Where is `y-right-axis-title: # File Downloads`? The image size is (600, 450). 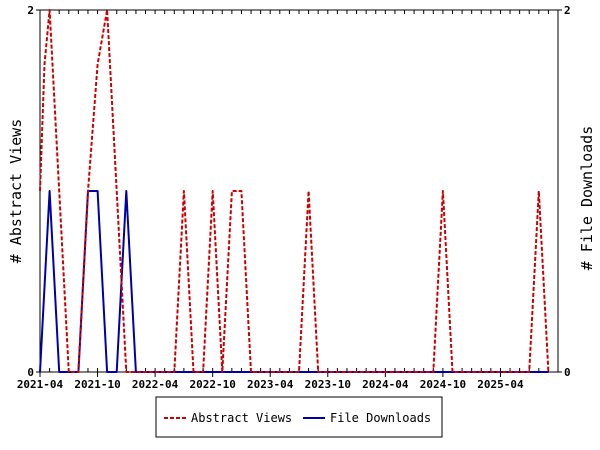 y-right-axis-title: # File Downloads is located at coordinates (587, 198).